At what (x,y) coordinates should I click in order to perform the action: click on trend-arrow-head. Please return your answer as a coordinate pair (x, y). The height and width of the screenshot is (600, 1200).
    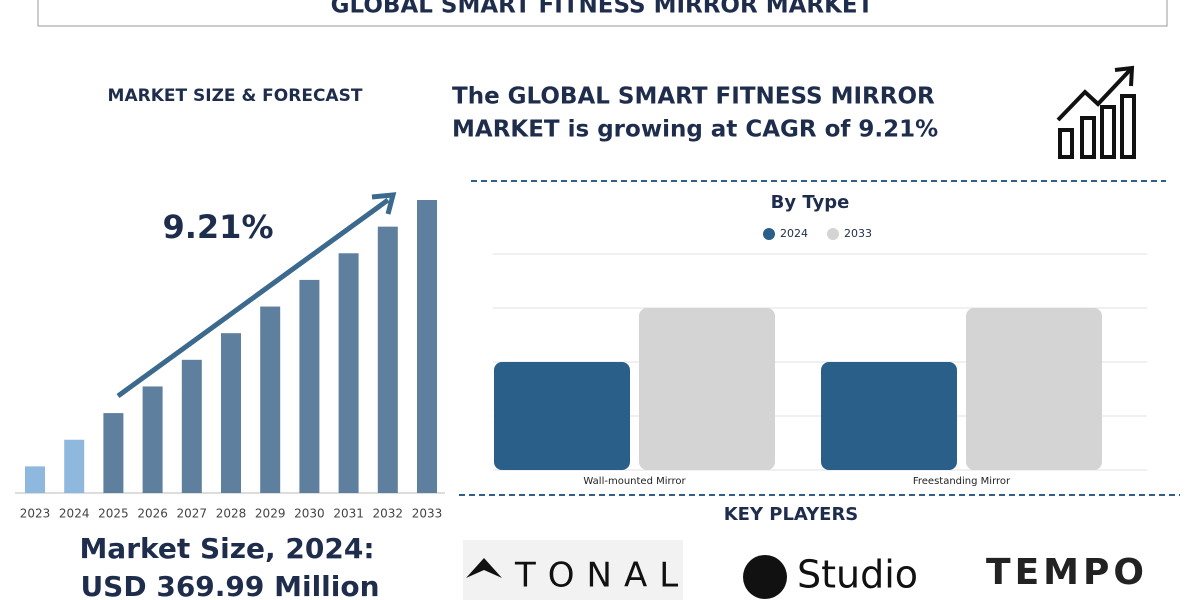
    Looking at the image, I should click on (384, 203).